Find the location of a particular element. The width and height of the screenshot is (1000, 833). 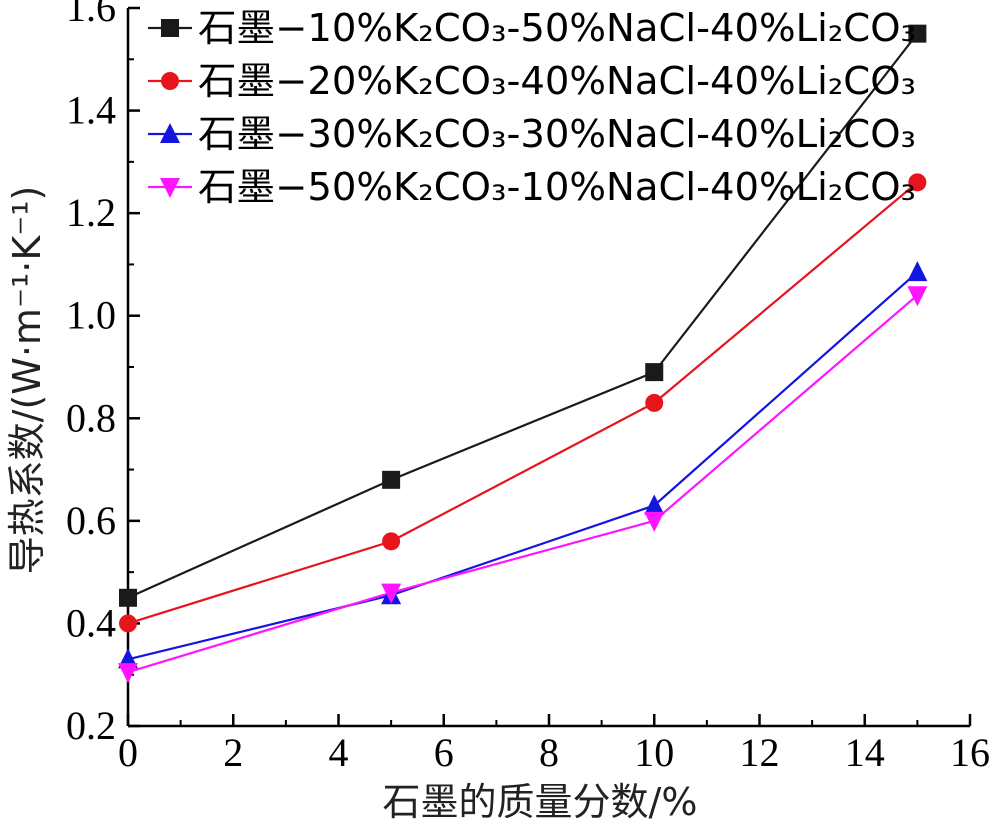

legend-3-marker is located at coordinates (170, 133).